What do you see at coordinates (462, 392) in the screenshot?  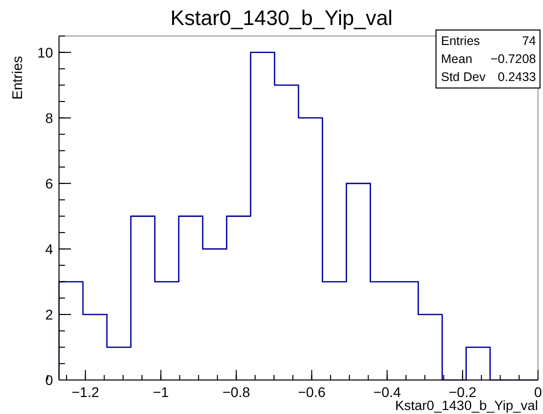 I see `x-tick-label: −0.2` at bounding box center [462, 392].